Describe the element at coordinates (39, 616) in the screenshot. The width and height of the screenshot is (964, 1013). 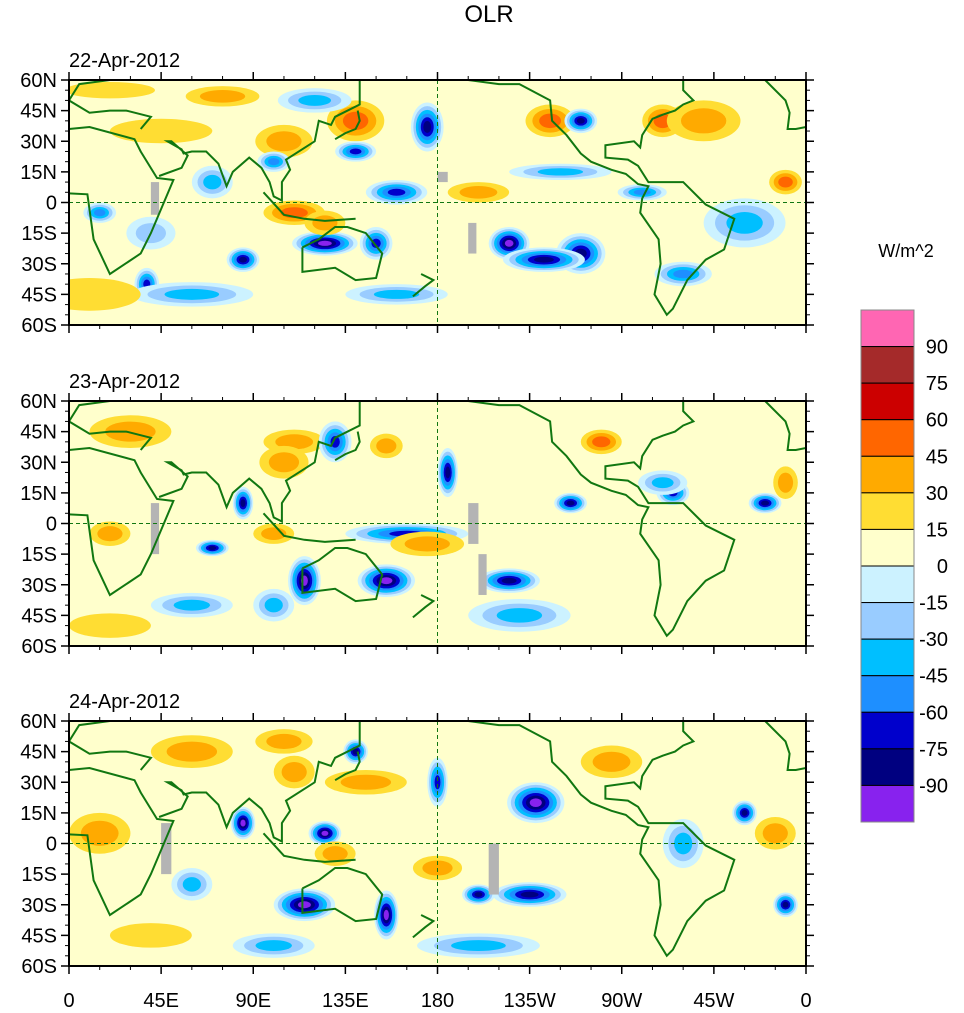
I see `y-tick-label: 45S` at that location.